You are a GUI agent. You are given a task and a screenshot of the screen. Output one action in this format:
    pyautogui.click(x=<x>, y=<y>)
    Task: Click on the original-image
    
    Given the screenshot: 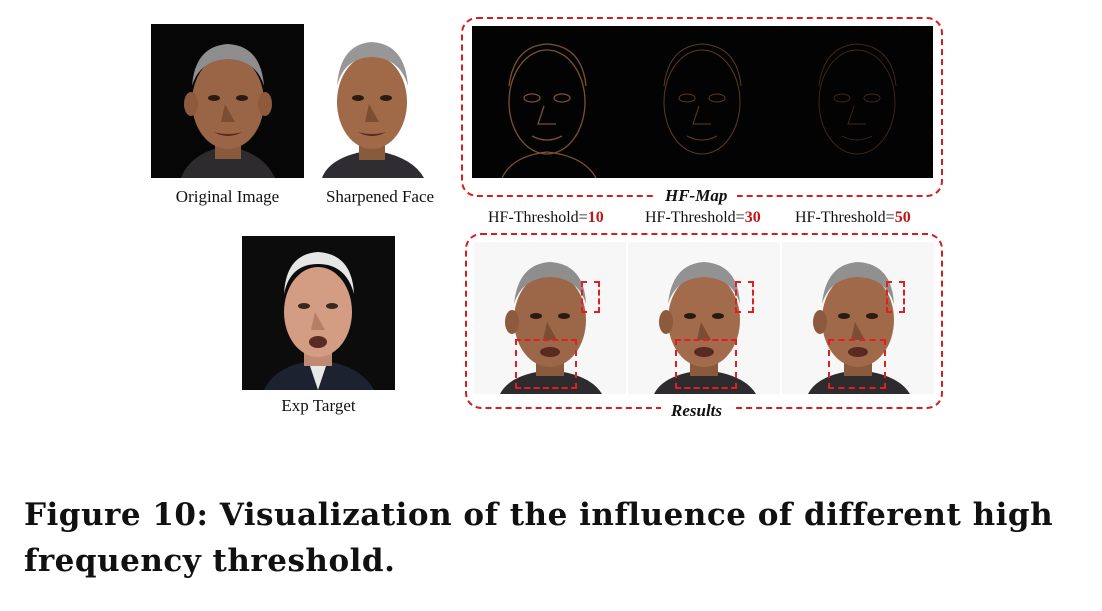 What is the action you would take?
    pyautogui.click(x=227, y=101)
    